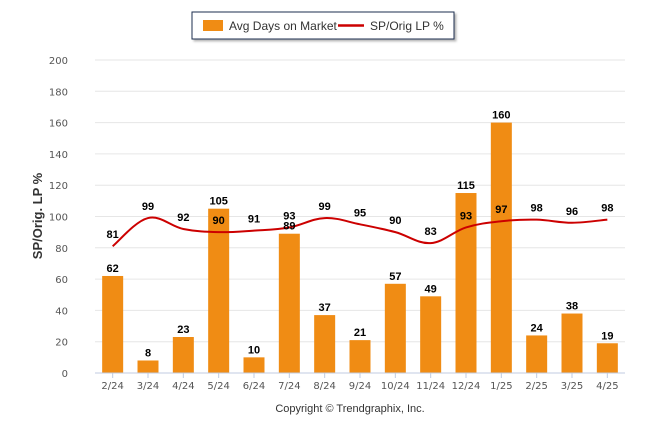 The width and height of the screenshot is (646, 434). I want to click on y-tick-label: 100, so click(58, 218).